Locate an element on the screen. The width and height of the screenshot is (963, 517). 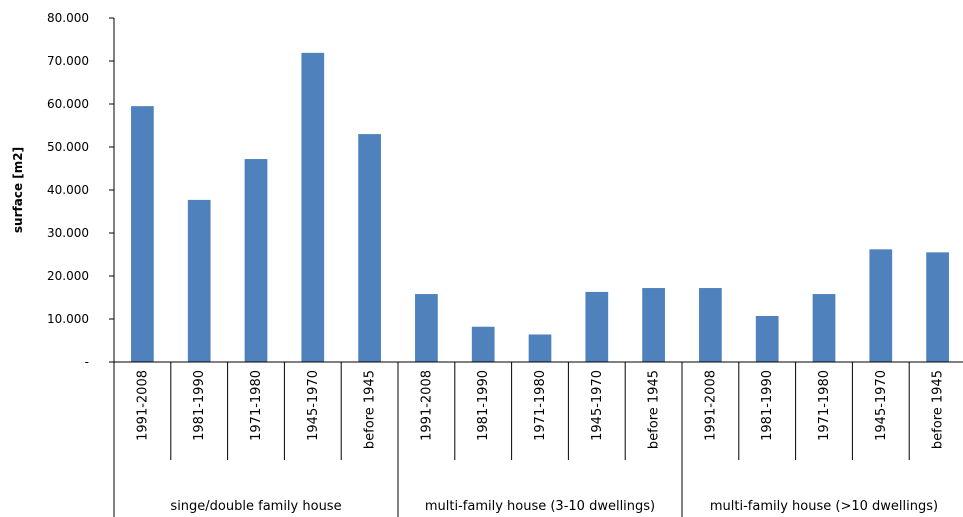
y-axis-title-group: surface [m2] is located at coordinates (18, 190).